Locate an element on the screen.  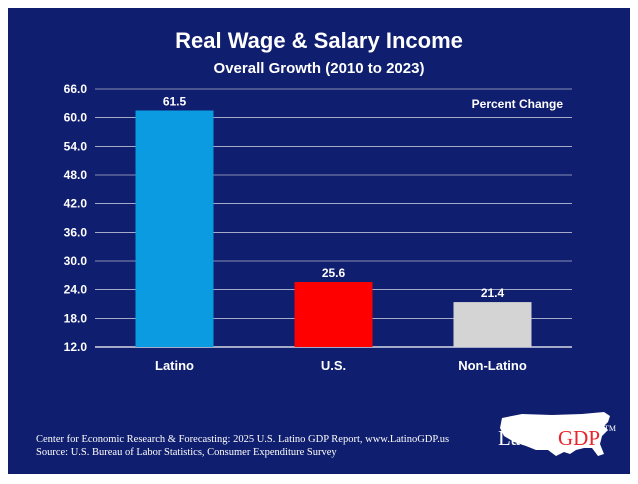
y-tick-label: 30.0 is located at coordinates (76, 261).